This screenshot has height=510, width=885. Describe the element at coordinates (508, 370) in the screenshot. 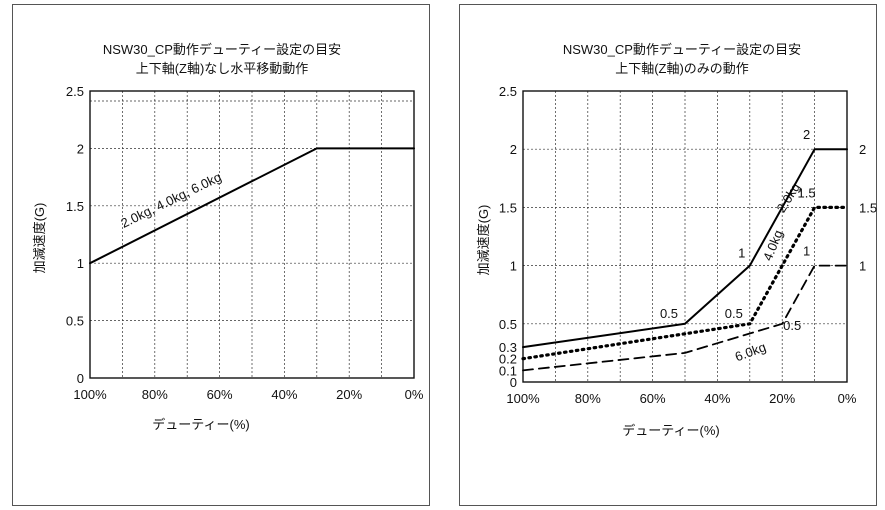

I see `y-tick-label: 0.1` at that location.